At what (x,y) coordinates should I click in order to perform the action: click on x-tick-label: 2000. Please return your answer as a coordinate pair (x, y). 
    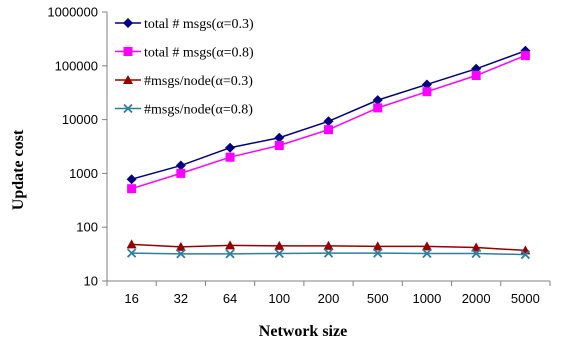
    Looking at the image, I should click on (476, 298).